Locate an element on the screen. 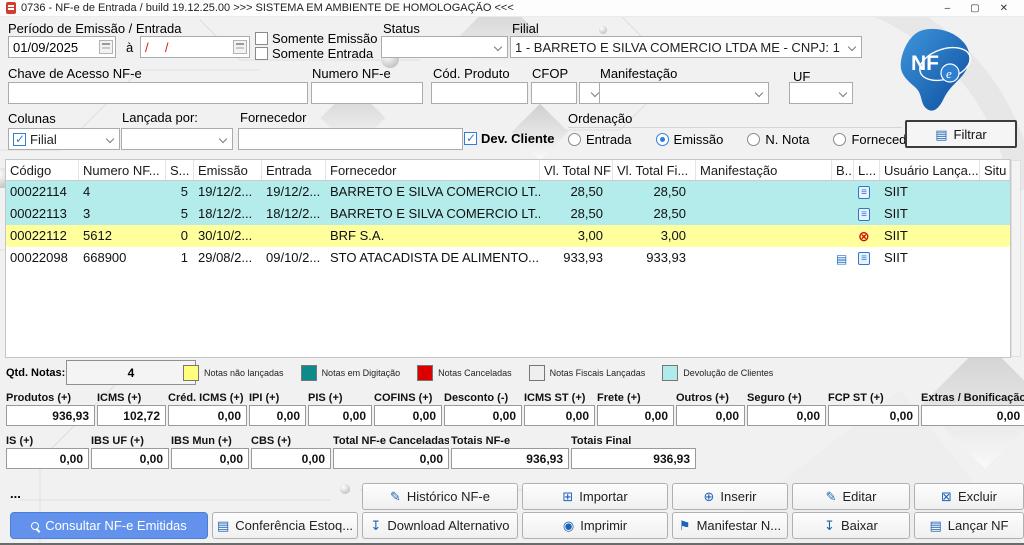 The height and width of the screenshot is (545, 1024). chevron-down-icon is located at coordinates (498, 47).